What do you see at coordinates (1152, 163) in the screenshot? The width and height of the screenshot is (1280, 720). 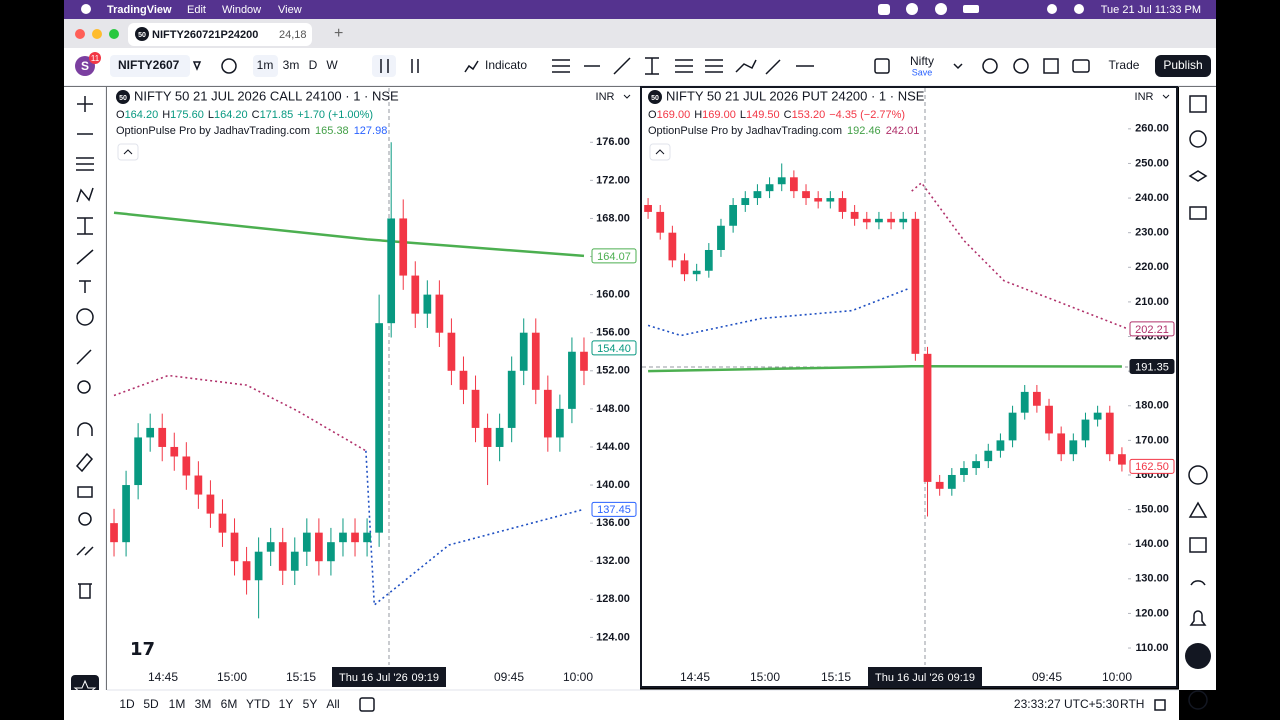 I see `y-tick-label: 250.00` at bounding box center [1152, 163].